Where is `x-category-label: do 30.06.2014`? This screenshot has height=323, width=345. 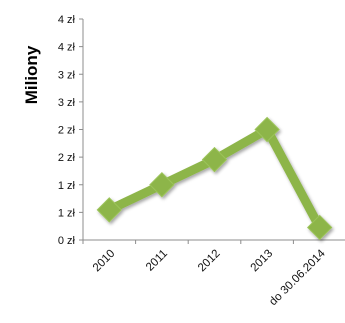 x-category-label: do 30.06.2014 is located at coordinates (297, 277).